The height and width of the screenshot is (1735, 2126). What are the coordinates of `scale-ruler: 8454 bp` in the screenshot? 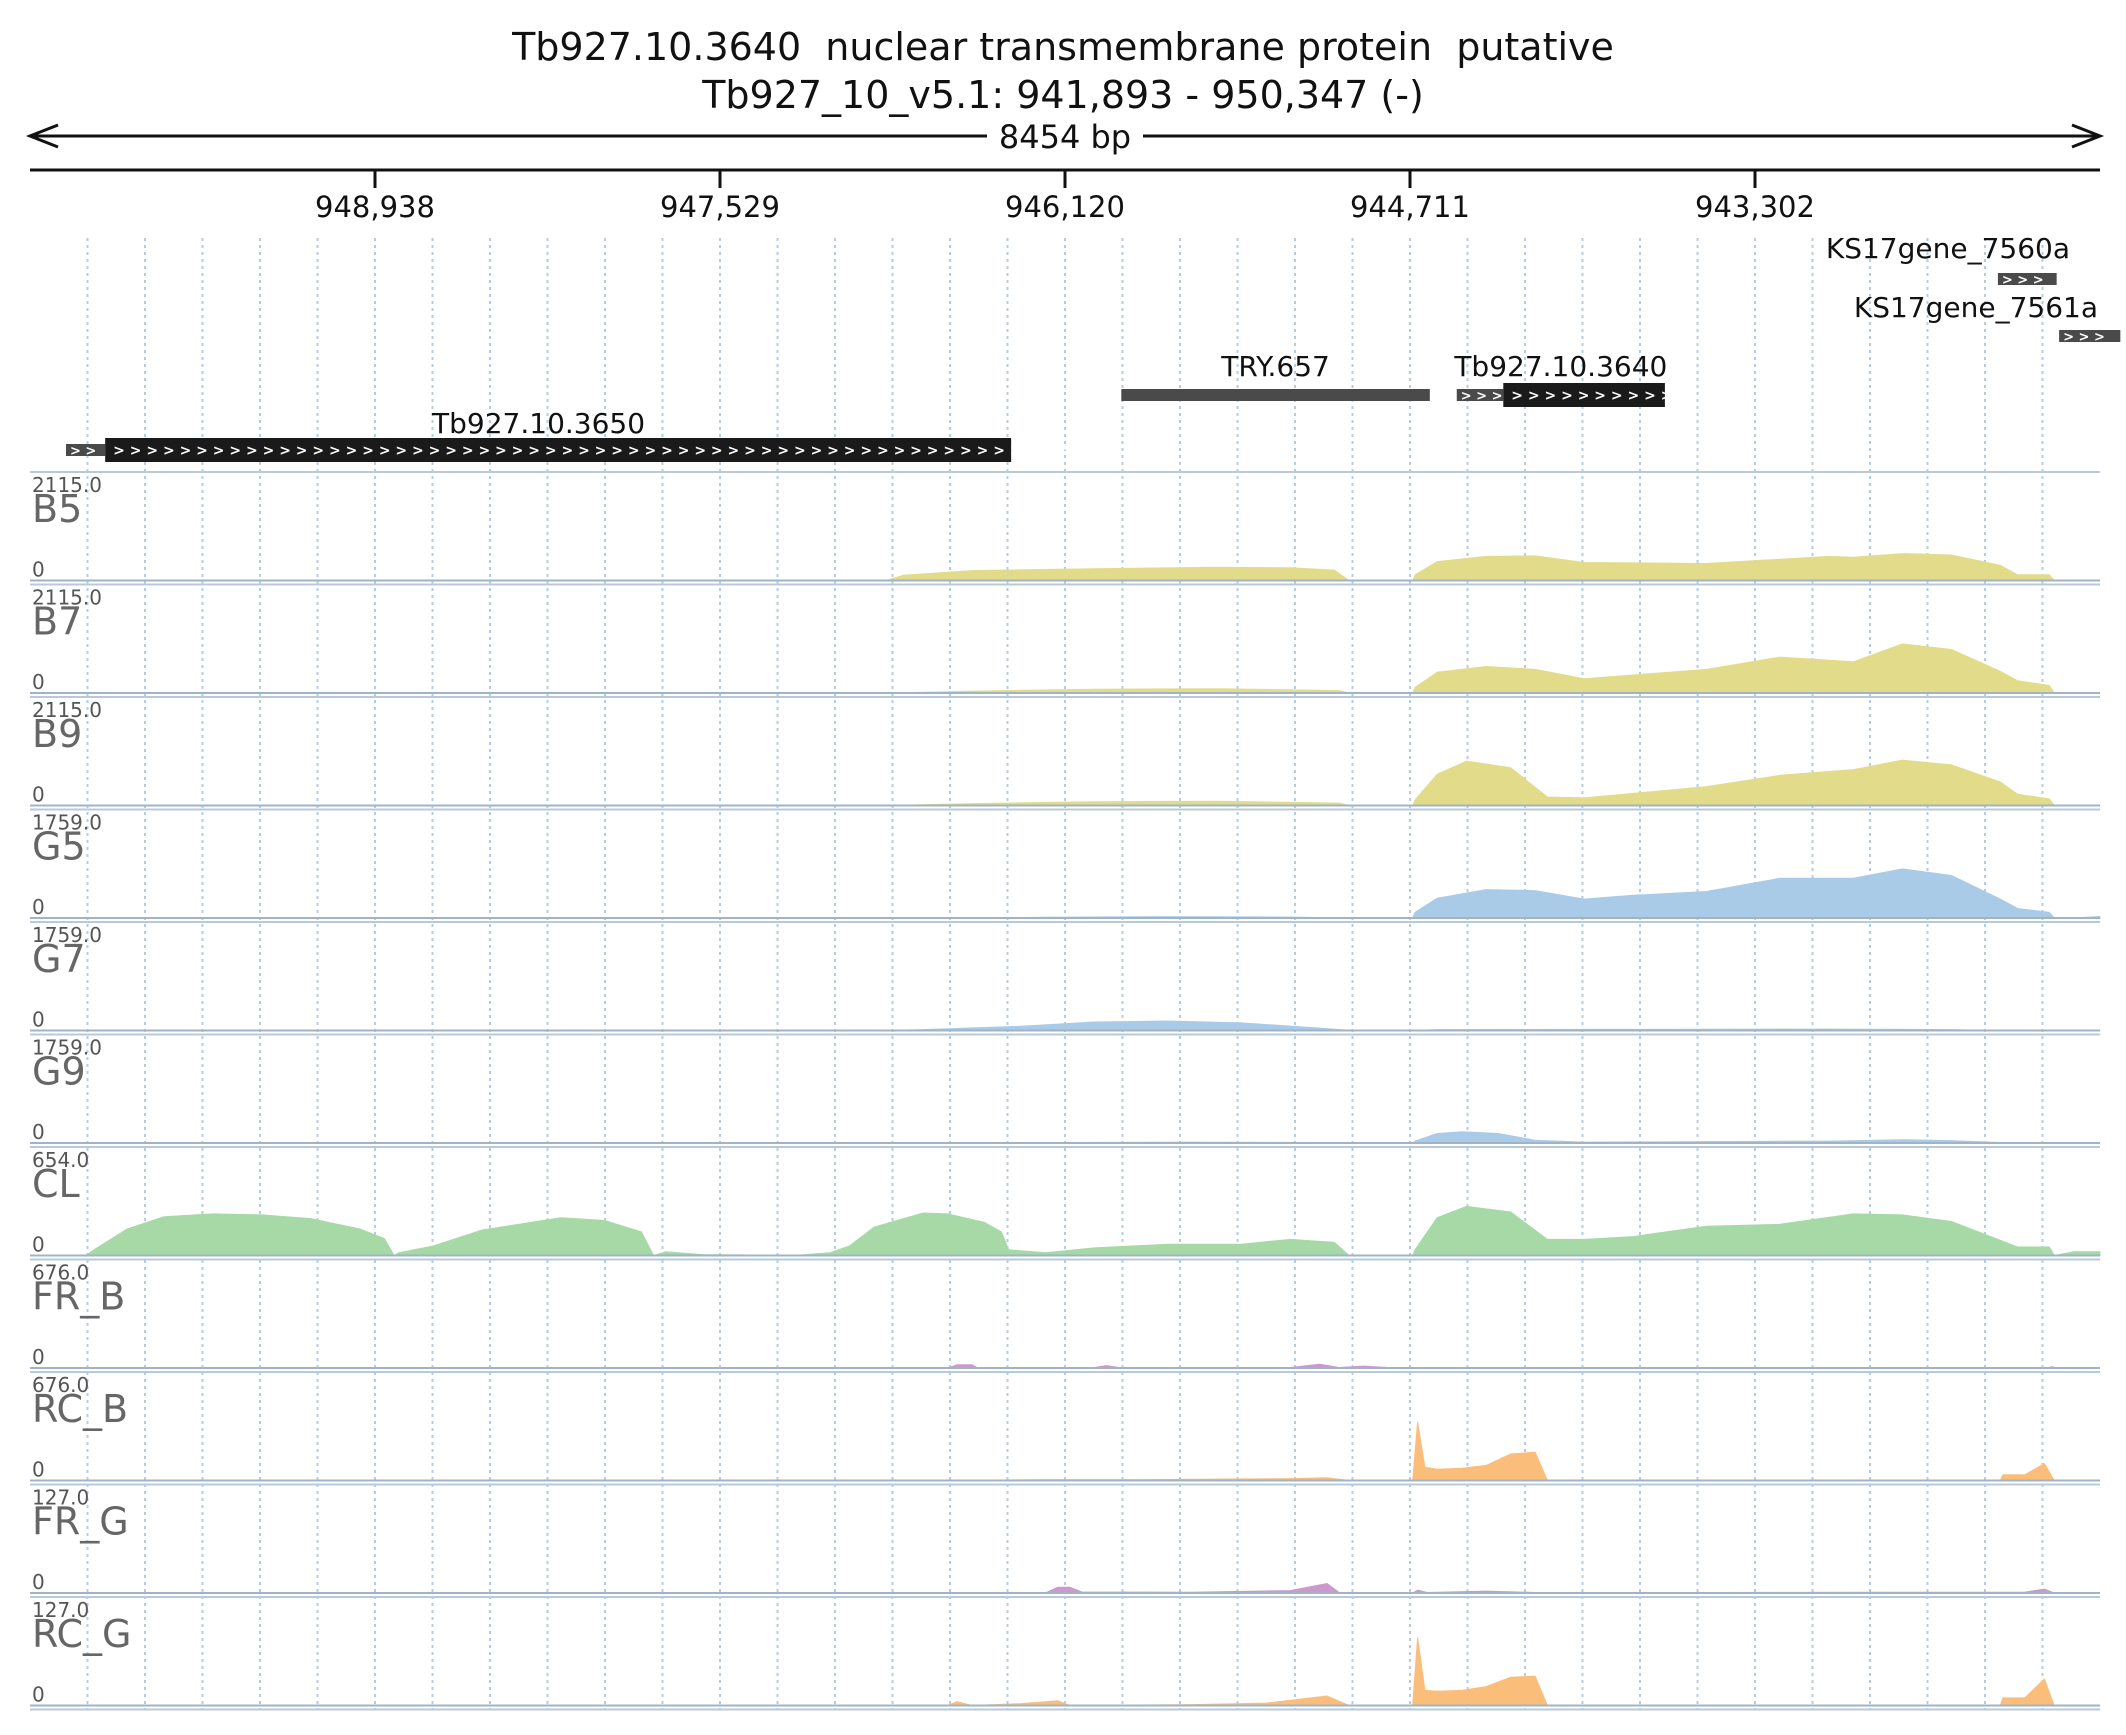 It's located at (1065, 136).